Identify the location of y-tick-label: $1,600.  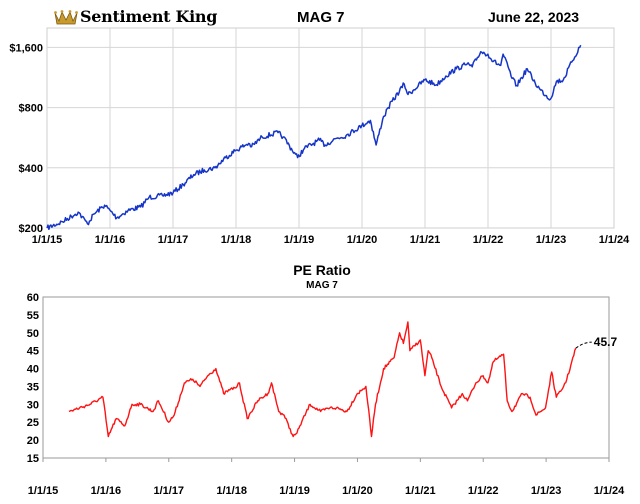
(26, 48).